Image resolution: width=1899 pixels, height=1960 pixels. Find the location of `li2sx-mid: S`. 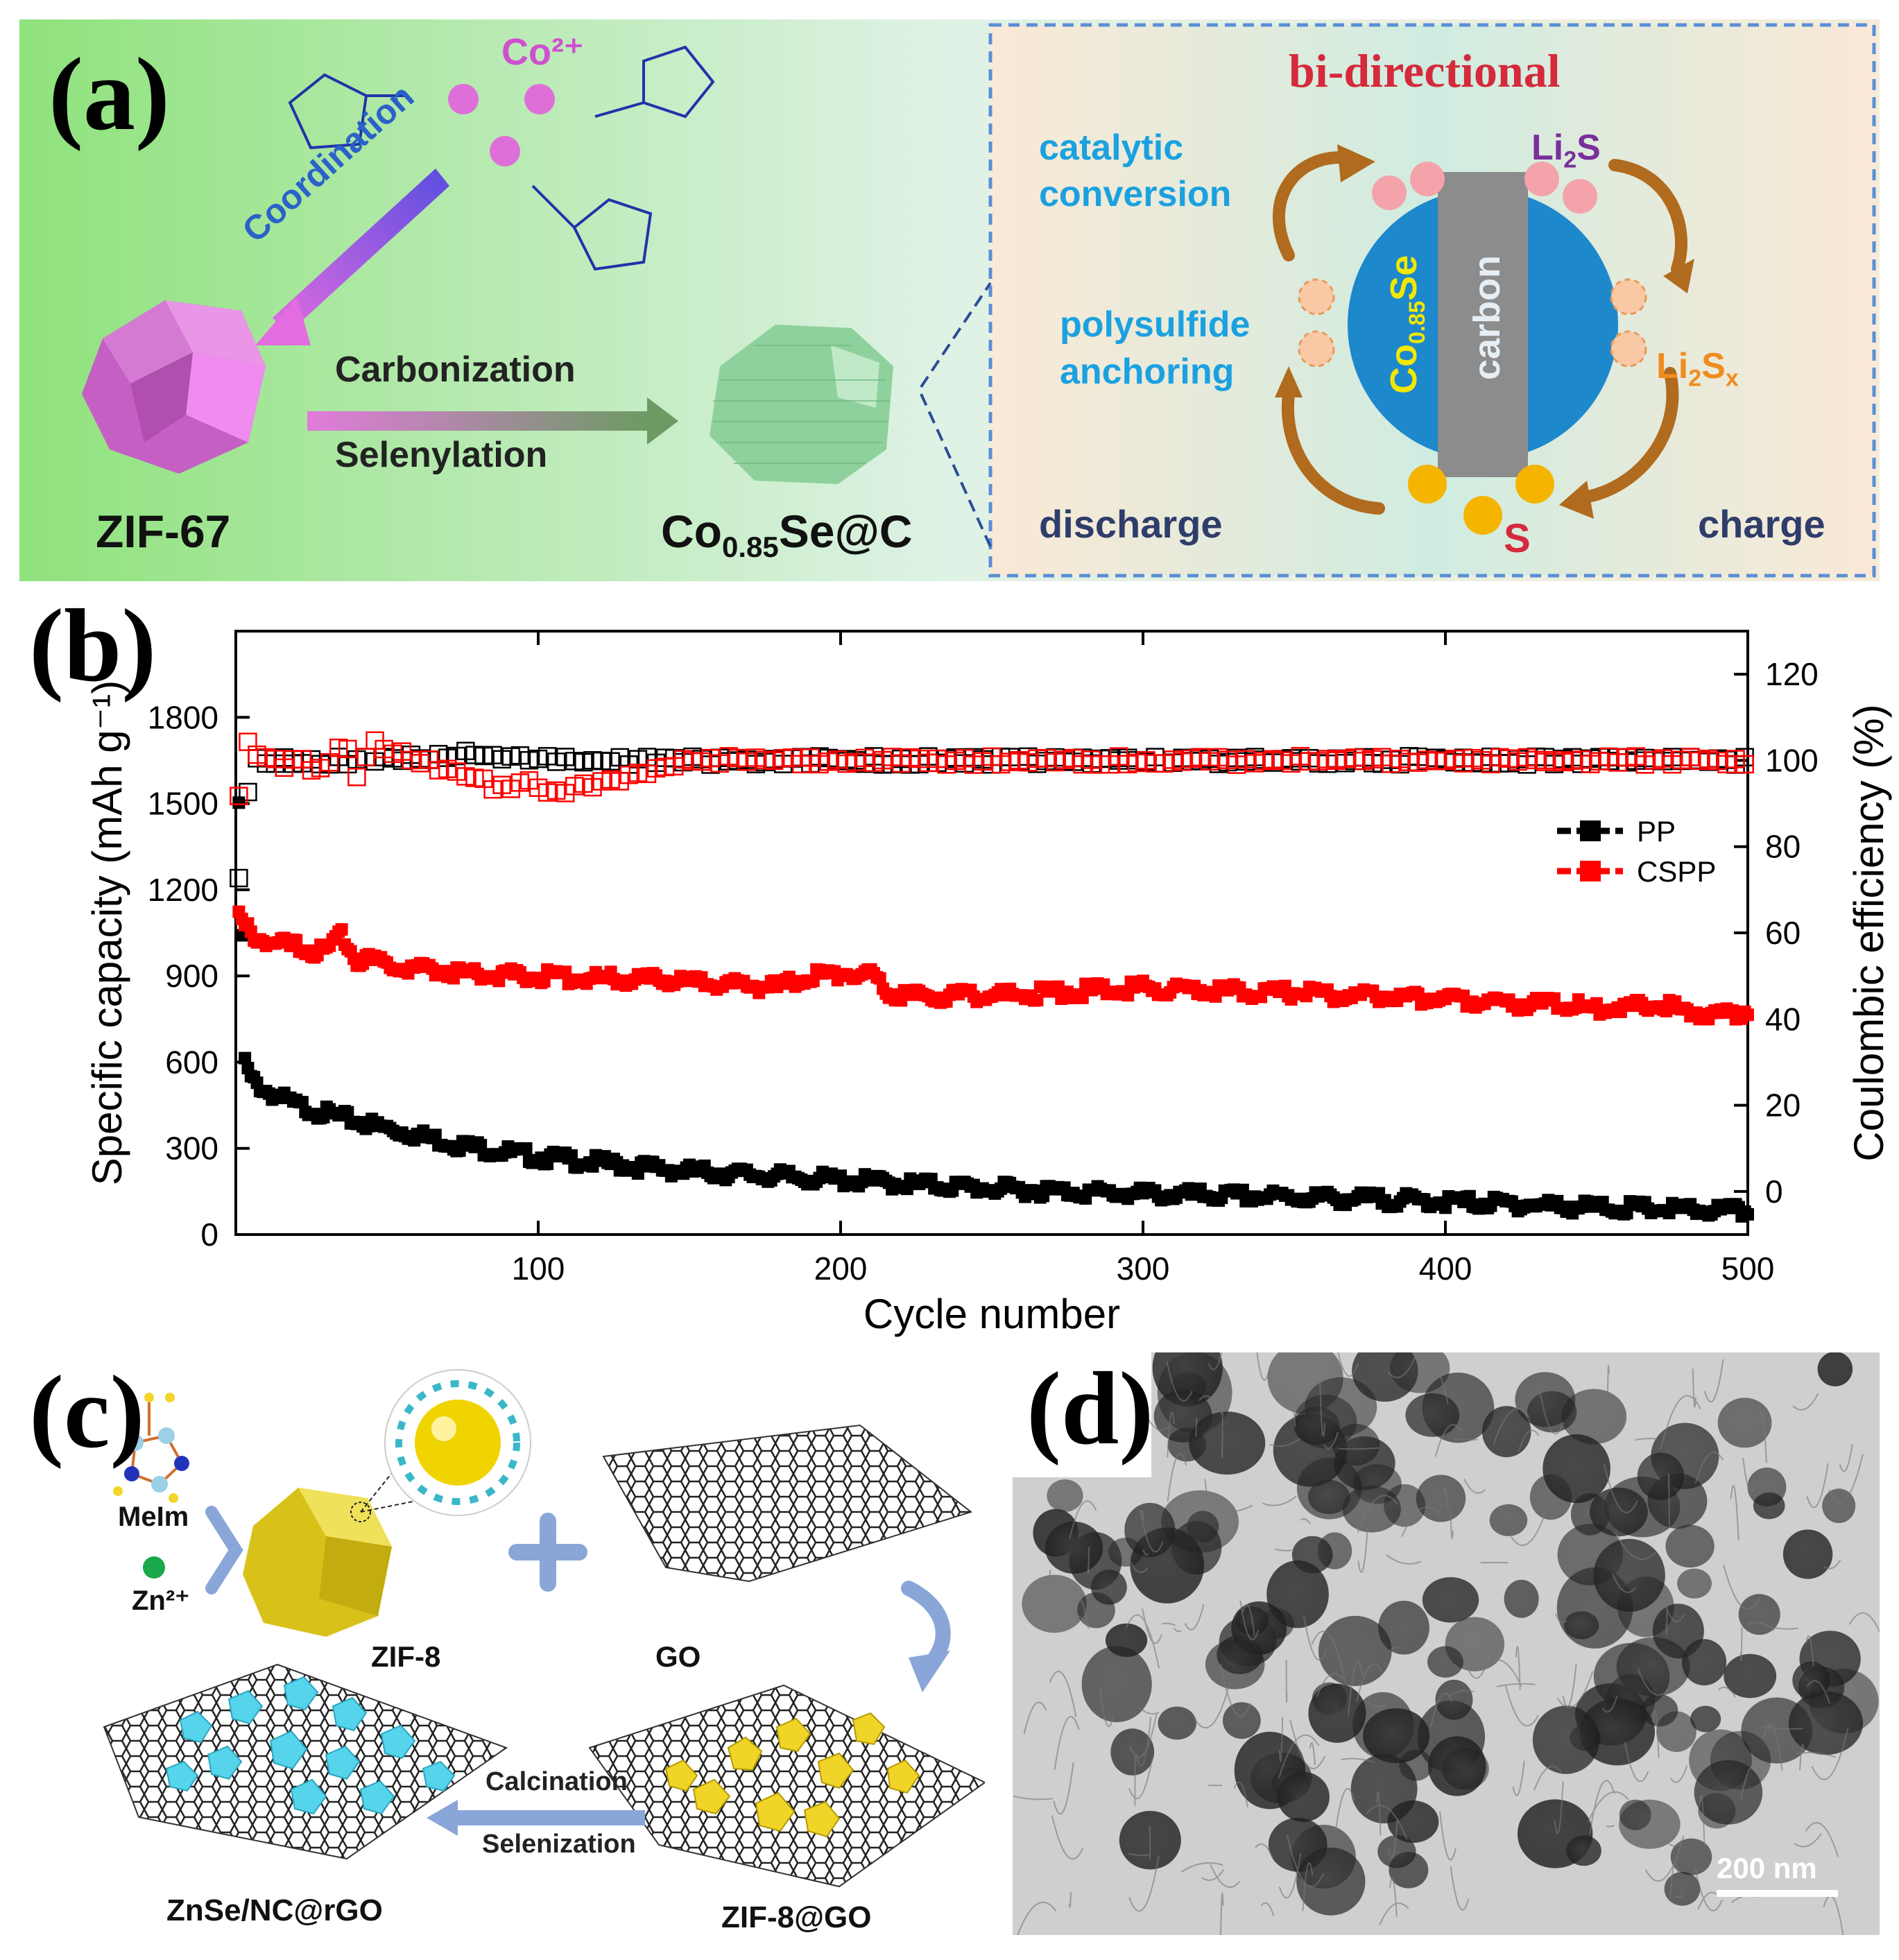

li2sx-mid: S is located at coordinates (1713, 366).